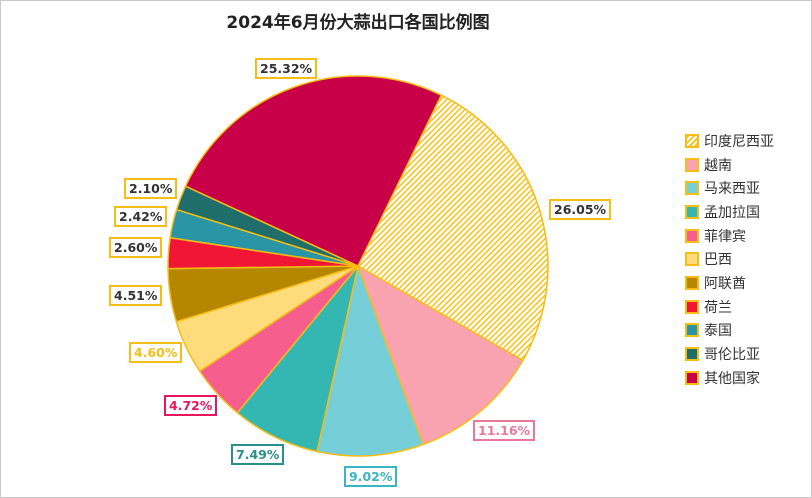  What do you see at coordinates (718, 260) in the screenshot?
I see `legend-label: 巴西` at bounding box center [718, 260].